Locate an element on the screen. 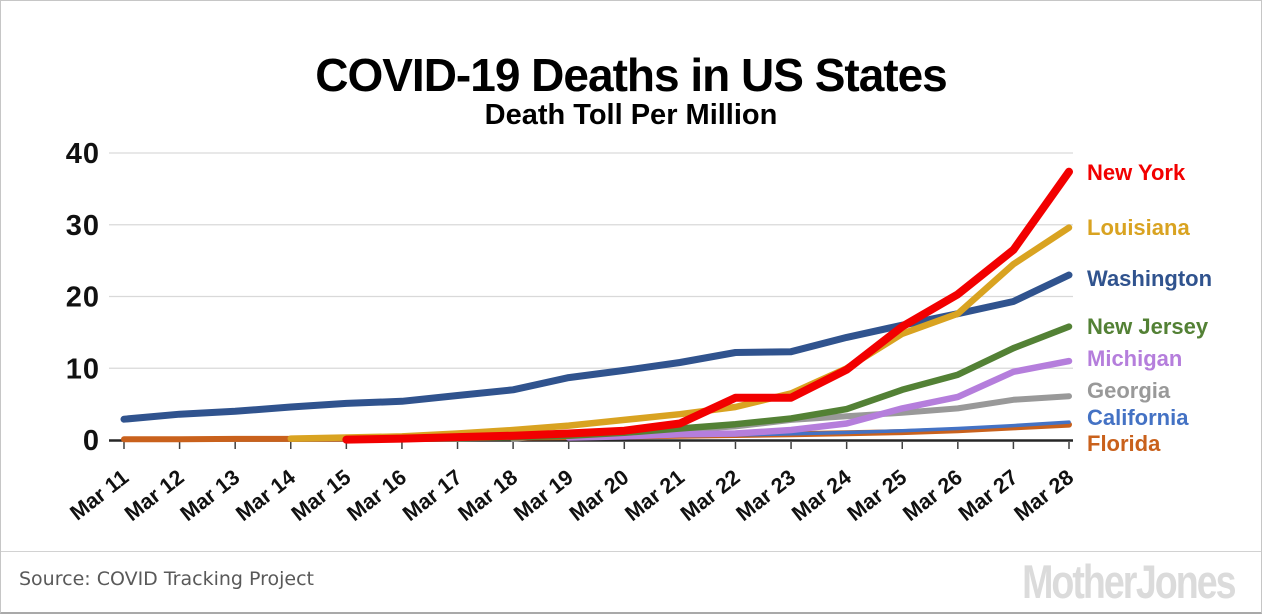 The width and height of the screenshot is (1262, 615). y-axis-label: 10 is located at coordinates (83, 369).